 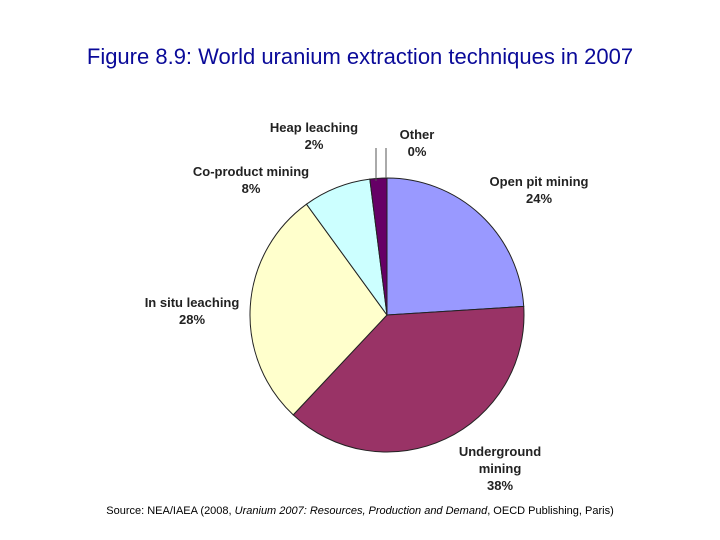 What do you see at coordinates (314, 136) in the screenshot?
I see `label-heap-leaching: Heap leaching 2%` at bounding box center [314, 136].